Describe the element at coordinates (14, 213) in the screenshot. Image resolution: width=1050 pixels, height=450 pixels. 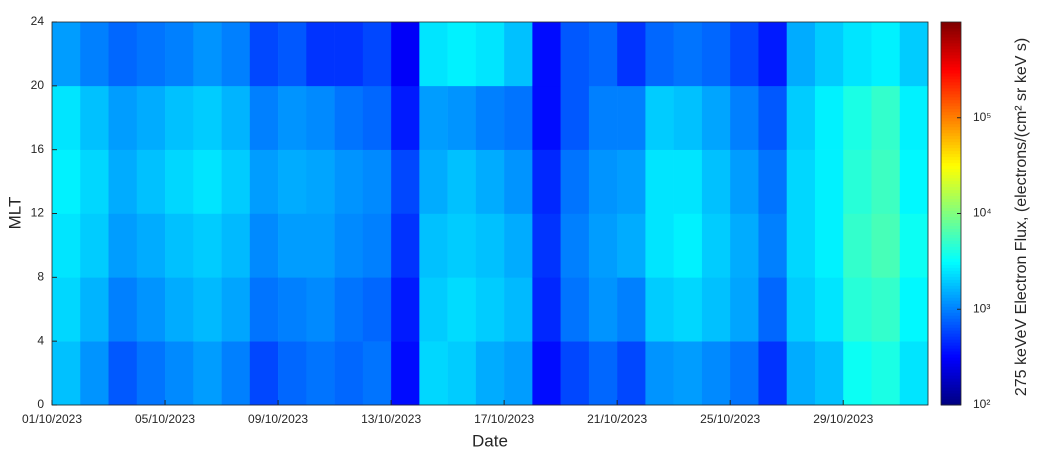
I see `y-axis-label: MLT` at that location.